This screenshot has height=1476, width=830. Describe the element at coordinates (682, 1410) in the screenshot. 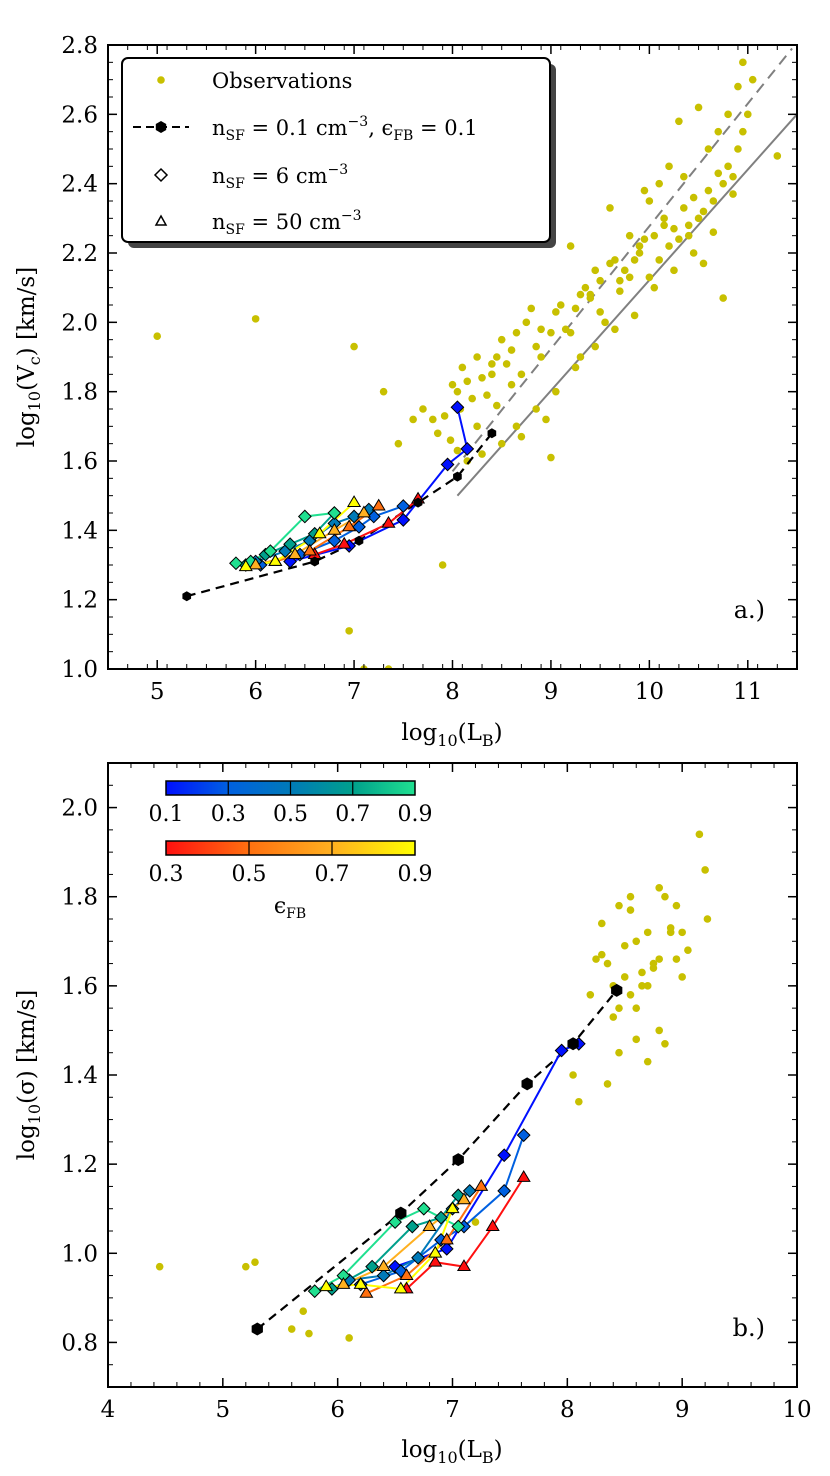

I see `panel-b-x-tick-label: 9` at that location.